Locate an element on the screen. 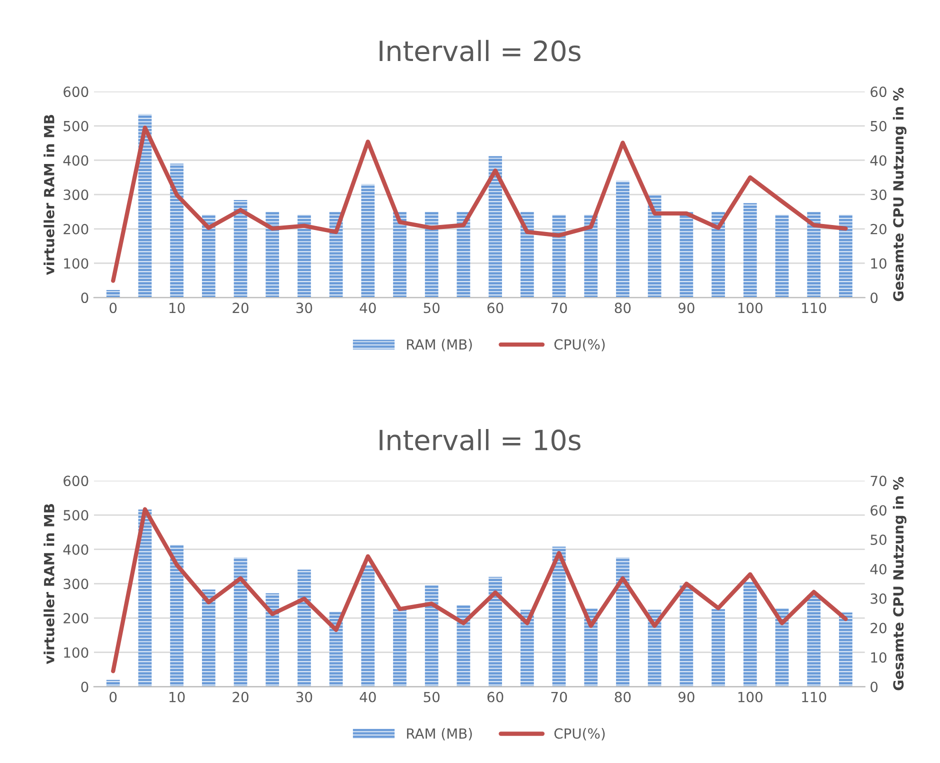  x-tick-label: 70 is located at coordinates (559, 308).